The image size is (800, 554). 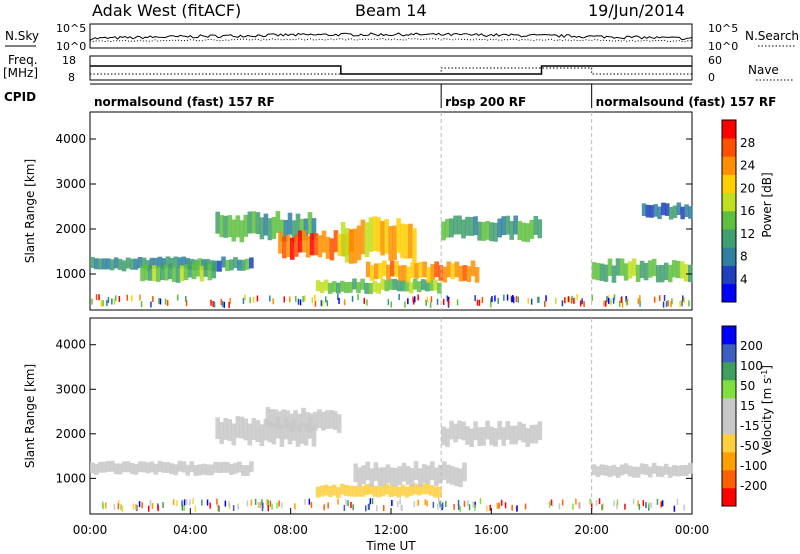 I want to click on time-axis-ticks: 00:00 04:00 08:00 12:00 16:00 20:00 00:00, so click(x=391, y=522).